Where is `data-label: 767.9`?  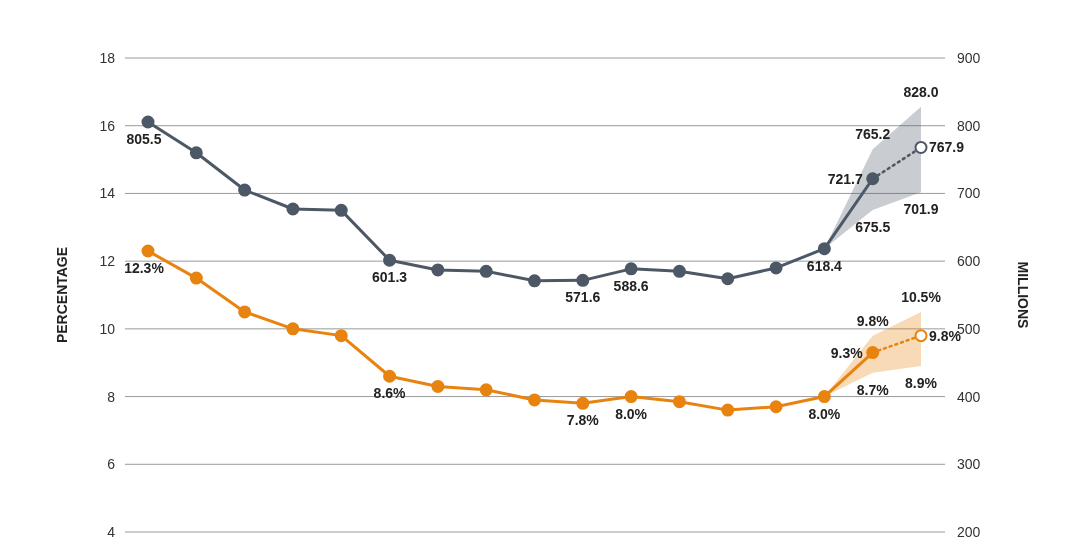
data-label: 767.9 is located at coordinates (947, 147).